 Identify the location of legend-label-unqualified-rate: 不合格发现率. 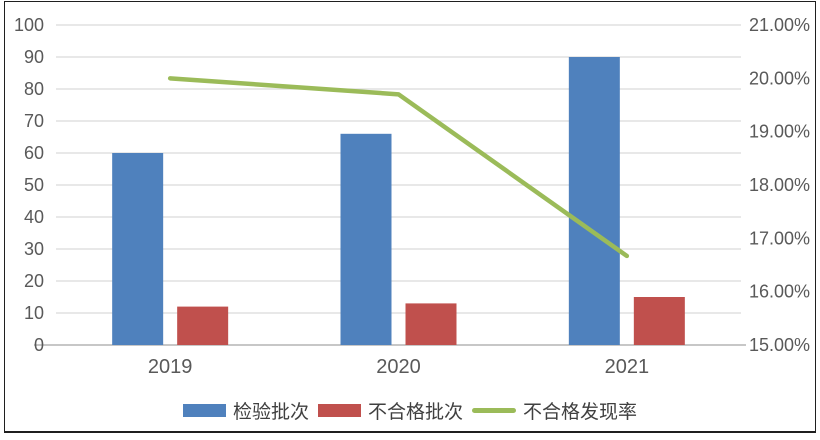
(580, 412).